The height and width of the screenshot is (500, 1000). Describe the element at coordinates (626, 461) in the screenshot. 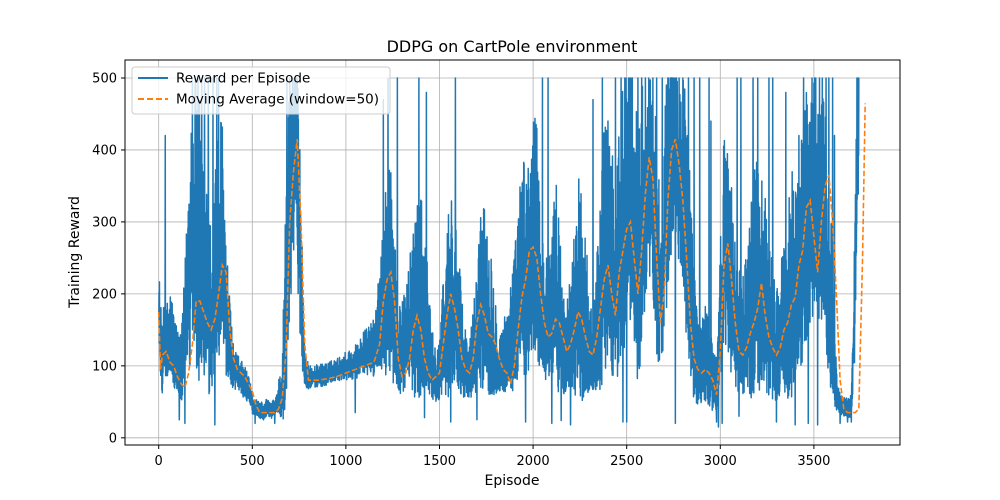

I see `x-tick-label: 2500` at that location.